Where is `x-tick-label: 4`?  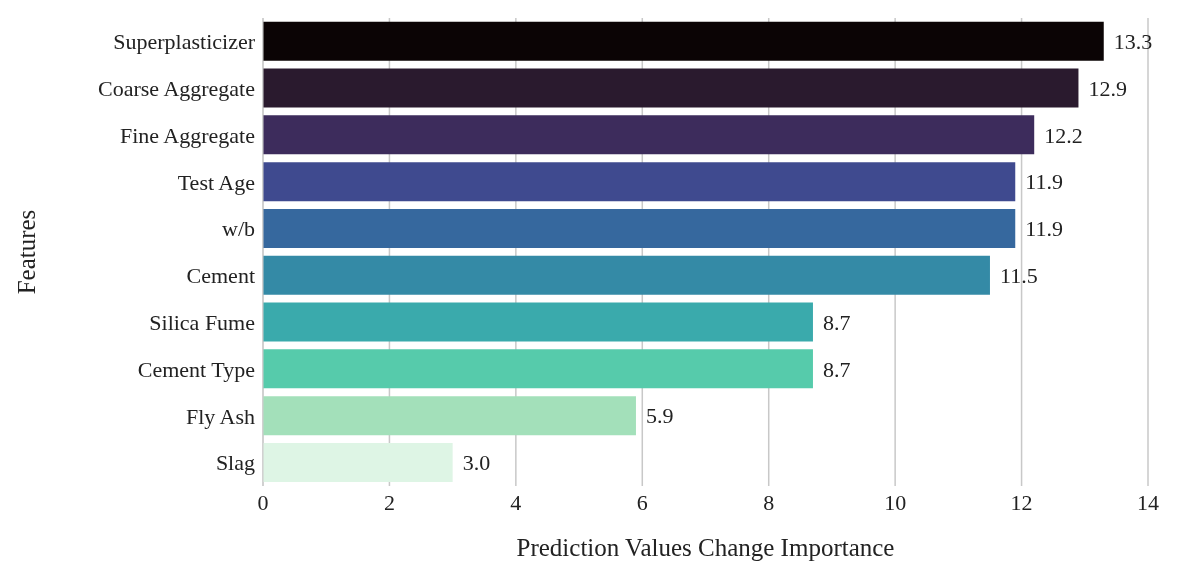 x-tick-label: 4 is located at coordinates (516, 502).